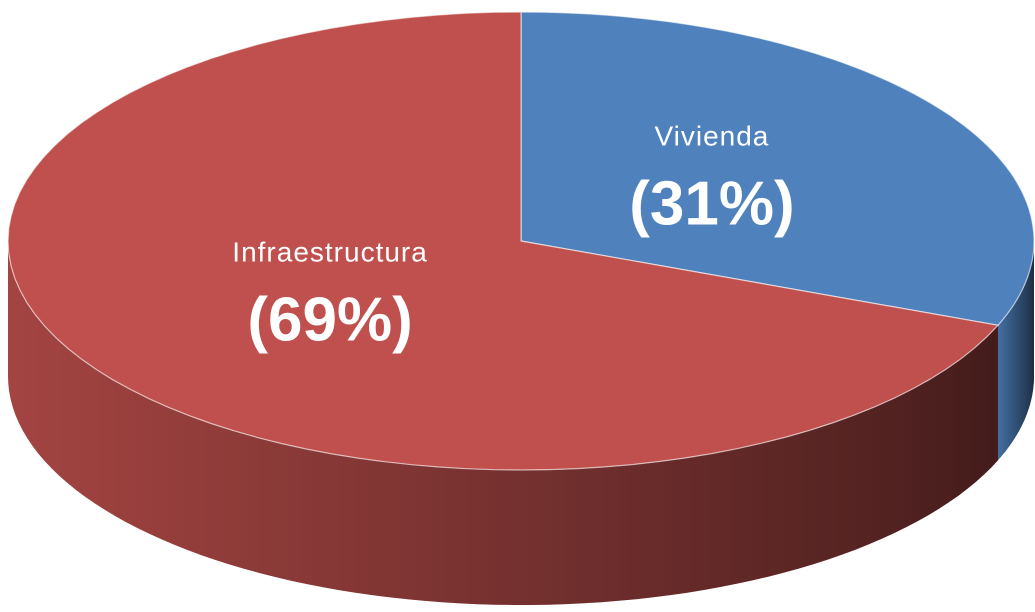 The width and height of the screenshot is (1035, 612). I want to click on slice-side-shade, so click(1016, 351).